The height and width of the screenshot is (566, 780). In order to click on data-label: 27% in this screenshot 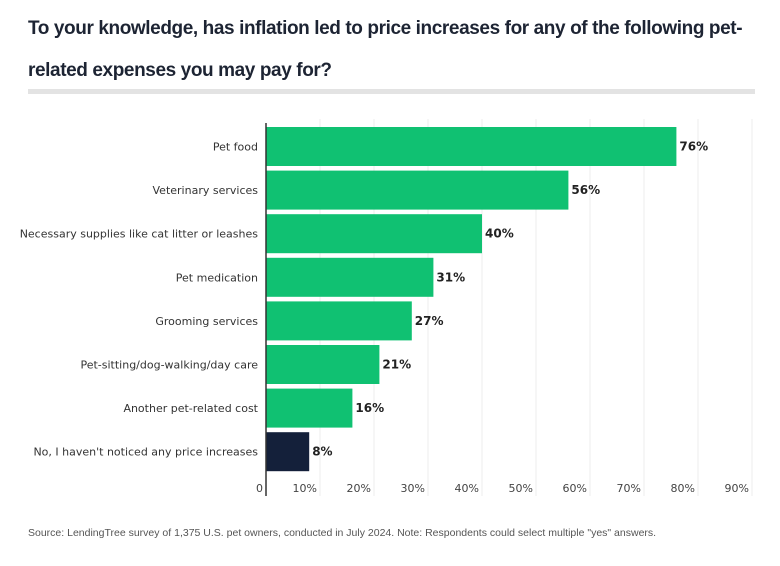, I will do `click(429, 321)`.